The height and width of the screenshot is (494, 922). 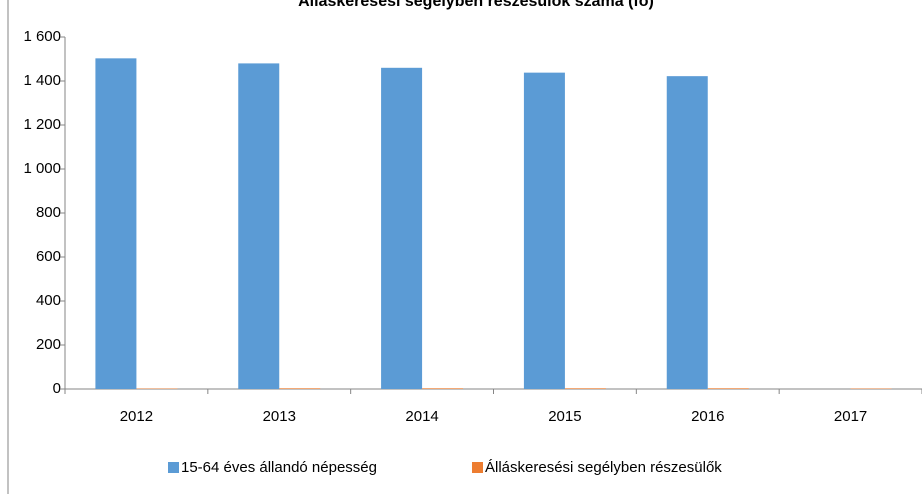 What do you see at coordinates (850, 416) in the screenshot?
I see `x-tick-label: 2017` at bounding box center [850, 416].